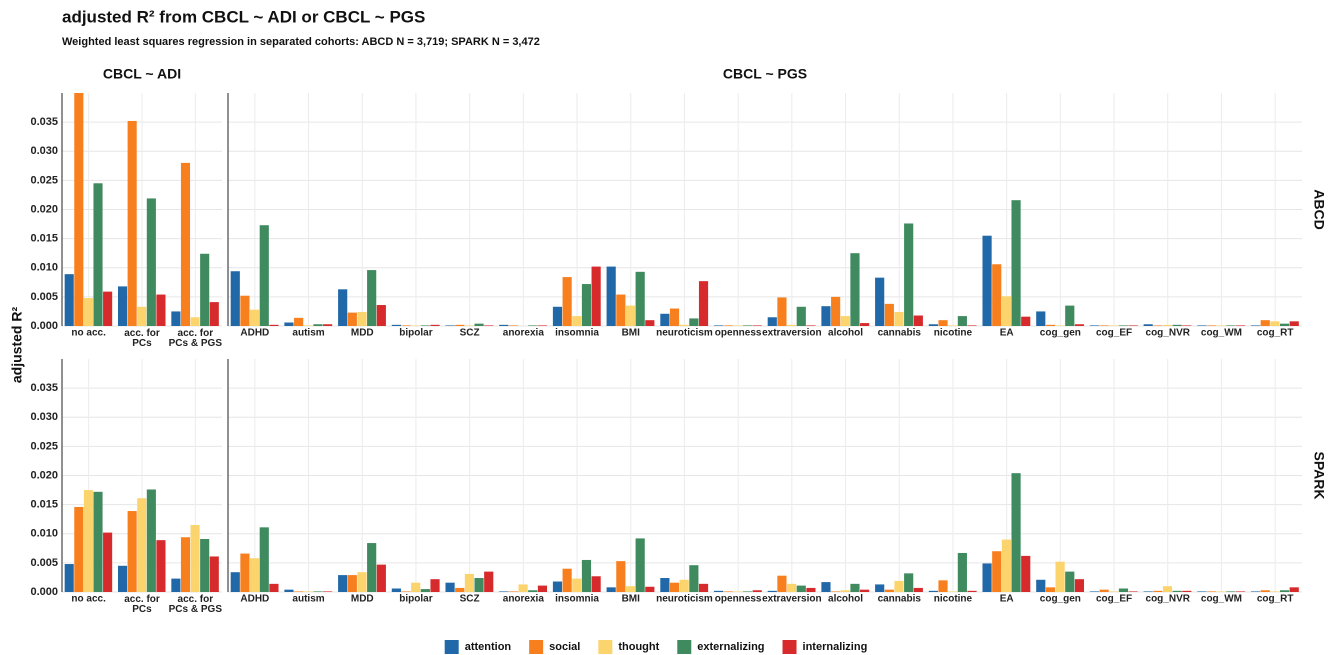 The image size is (1330, 655). What do you see at coordinates (524, 599) in the screenshot?
I see `x-tick-label: anorexia` at bounding box center [524, 599].